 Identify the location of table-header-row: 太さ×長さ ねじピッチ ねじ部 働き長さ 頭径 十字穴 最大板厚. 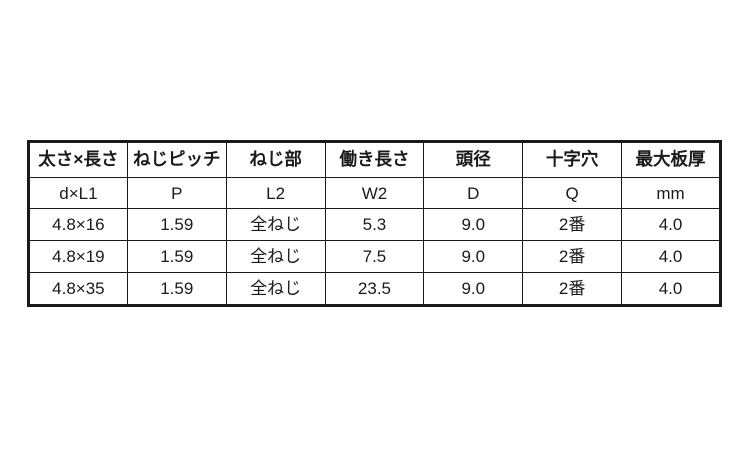
(374, 159).